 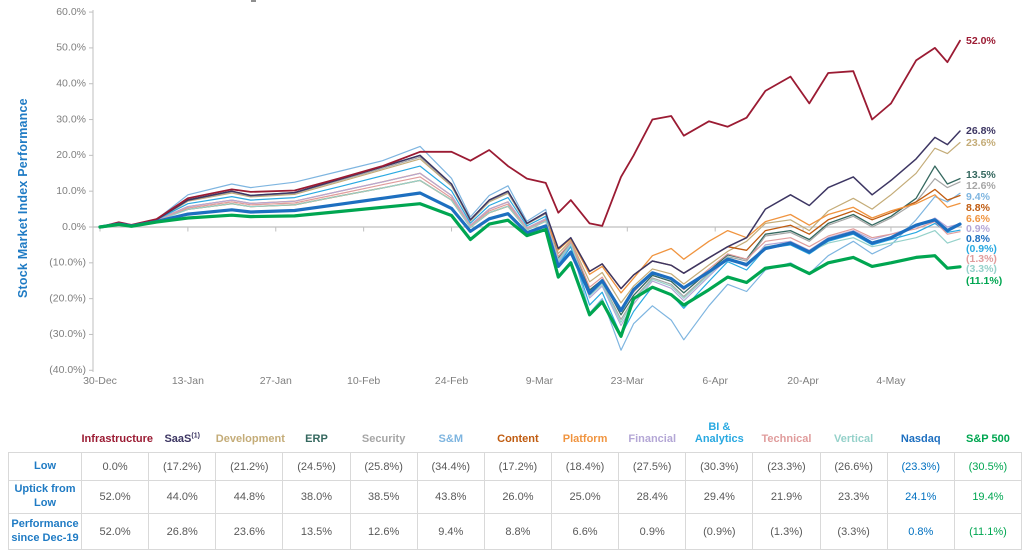 I want to click on cell-uptick-from-low-content: 26.0%, so click(x=517, y=497).